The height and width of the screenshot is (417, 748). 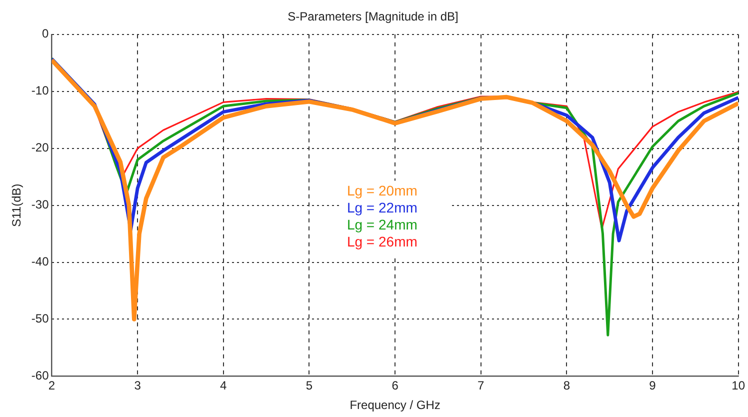 I want to click on x-tick-label: 9, so click(x=652, y=385).